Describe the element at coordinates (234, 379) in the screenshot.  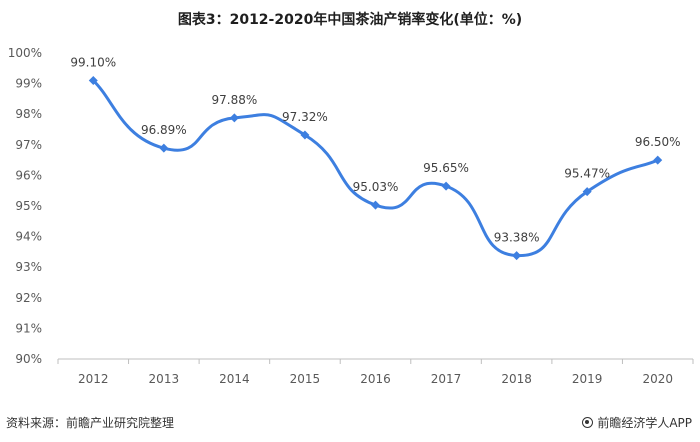
I see `x-tick-label: 2014` at that location.